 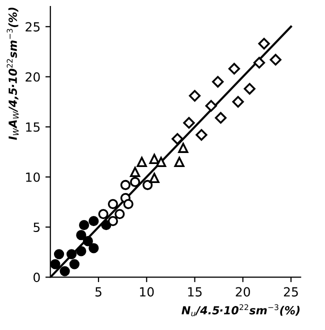 I want to click on y-tick-label: 20, so click(x=33, y=77).